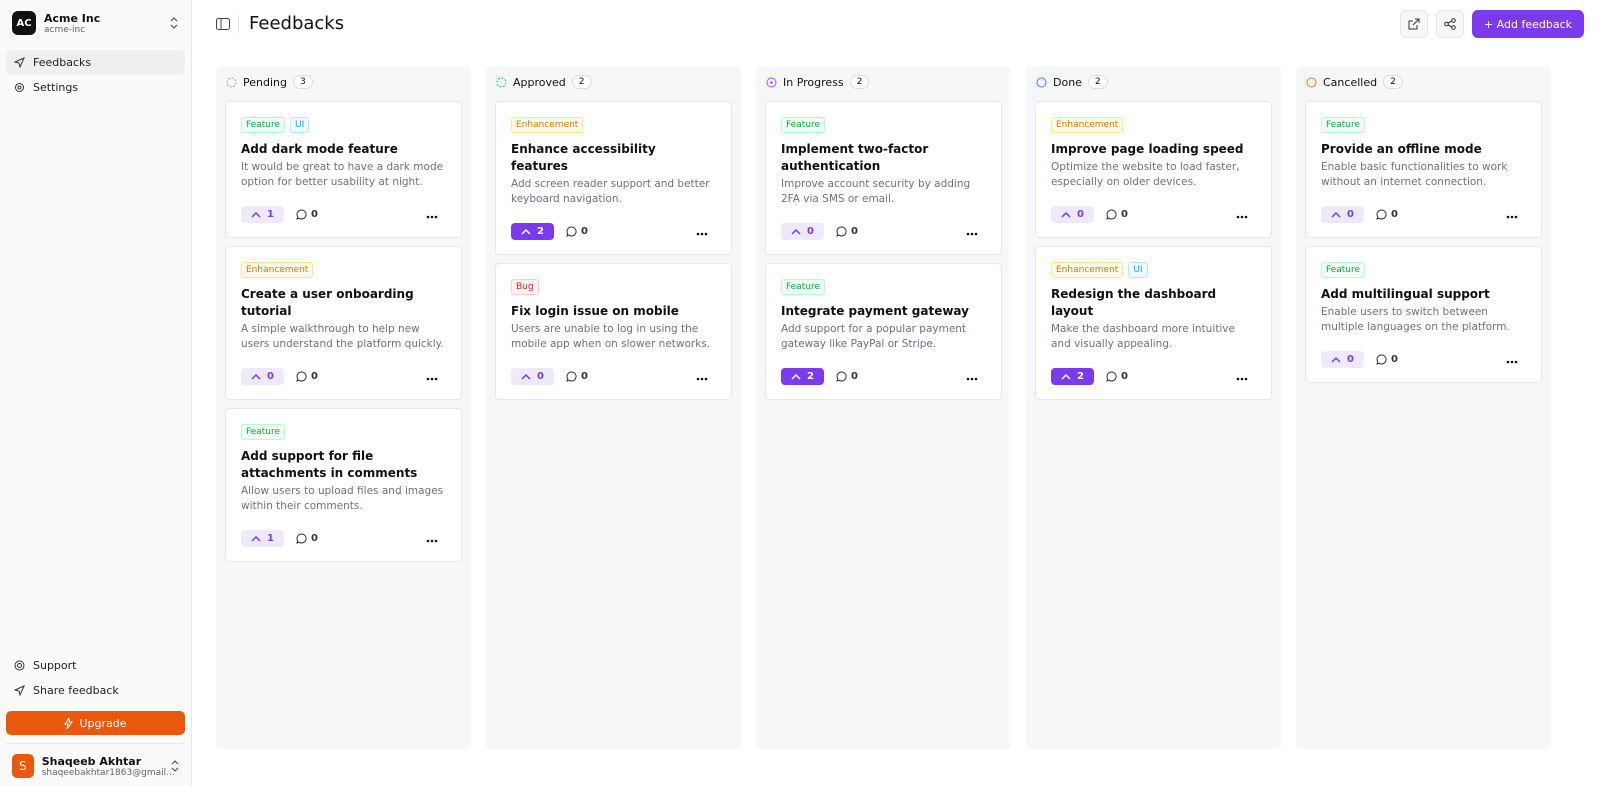  I want to click on upvote-count: 1, so click(270, 538).